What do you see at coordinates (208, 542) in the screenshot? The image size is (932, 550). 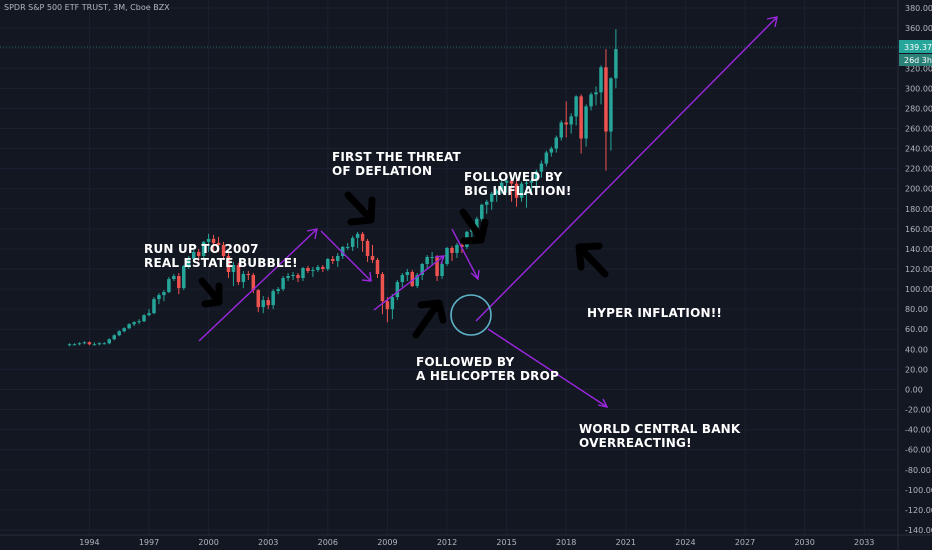 I see `x-tick-label: 2000` at bounding box center [208, 542].